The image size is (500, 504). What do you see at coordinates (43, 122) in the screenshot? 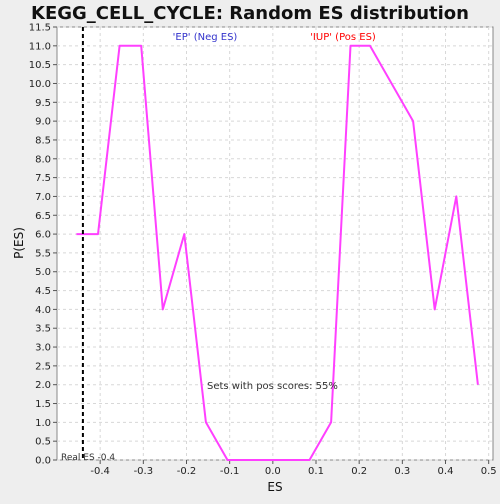
I see `y-tick-label: 9.0` at bounding box center [43, 122].